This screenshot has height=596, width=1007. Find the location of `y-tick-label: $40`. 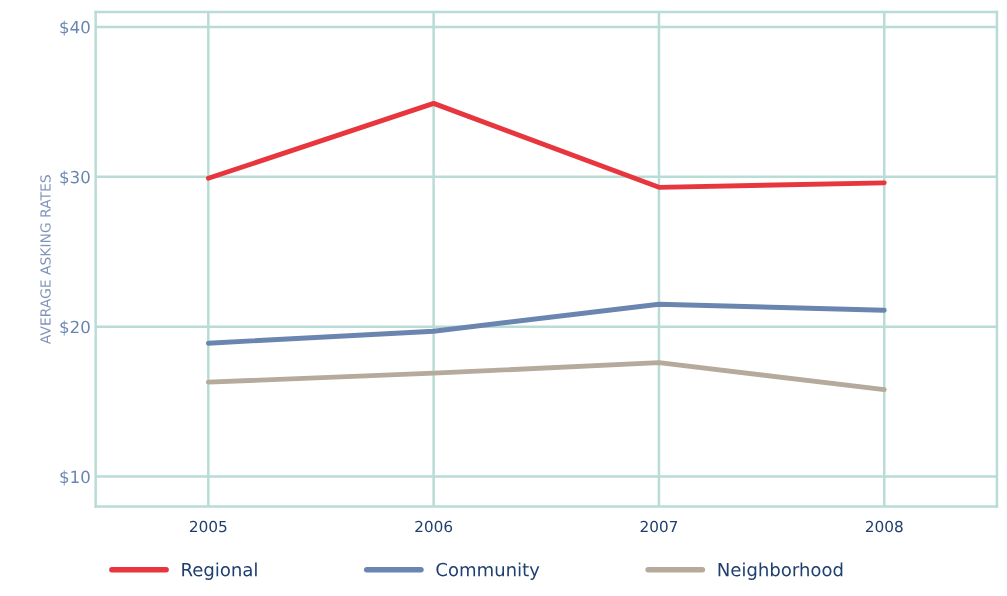

y-tick-label: $40 is located at coordinates (75, 28).